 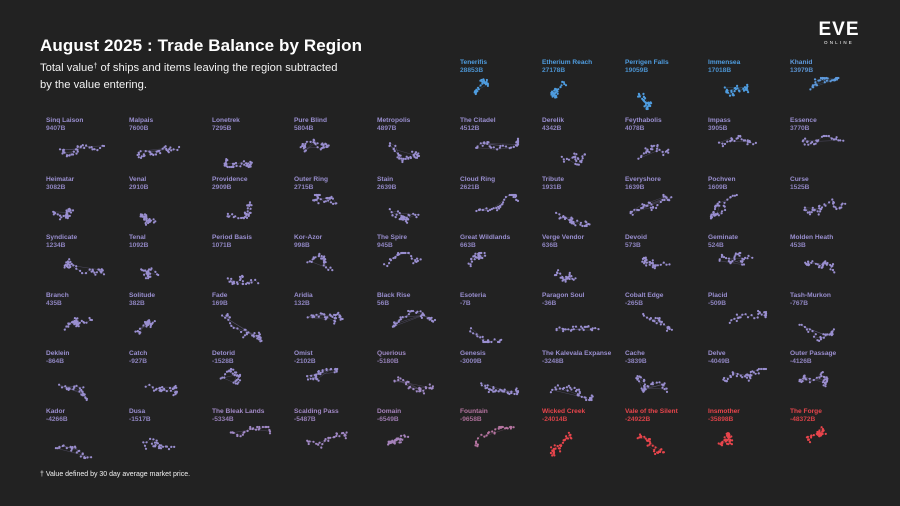 I want to click on region-value: -2102B, so click(x=305, y=361).